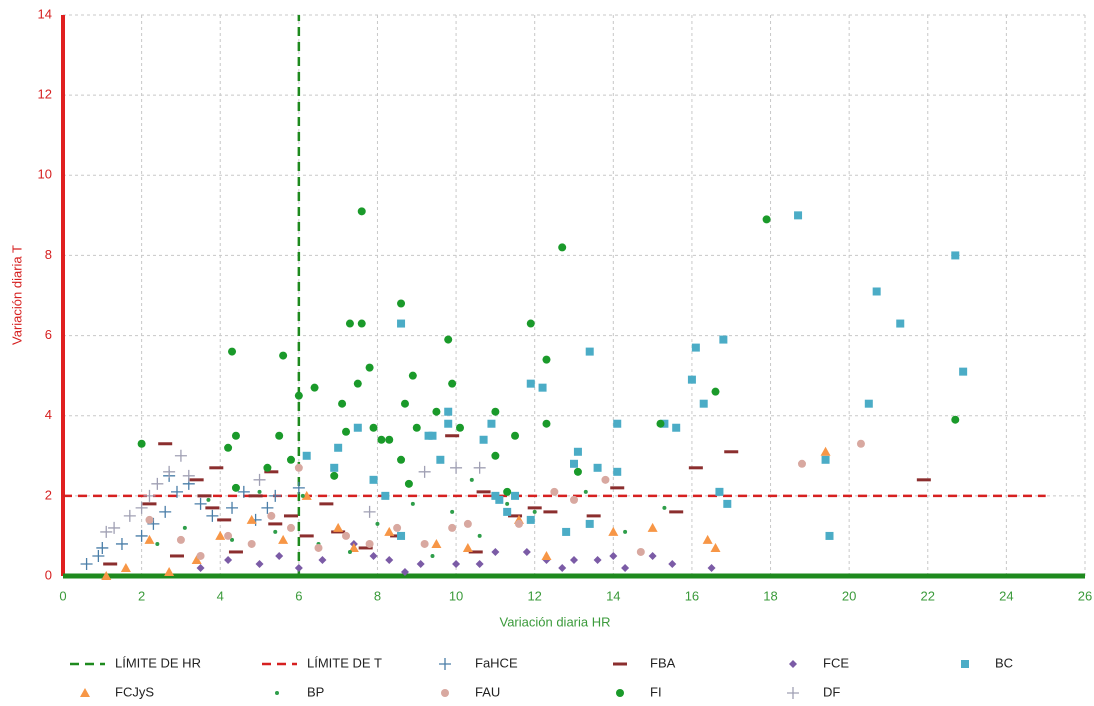 Image resolution: width=1094 pixels, height=706 pixels. What do you see at coordinates (496, 662) in the screenshot?
I see `legend-label: FaHCE` at bounding box center [496, 662].